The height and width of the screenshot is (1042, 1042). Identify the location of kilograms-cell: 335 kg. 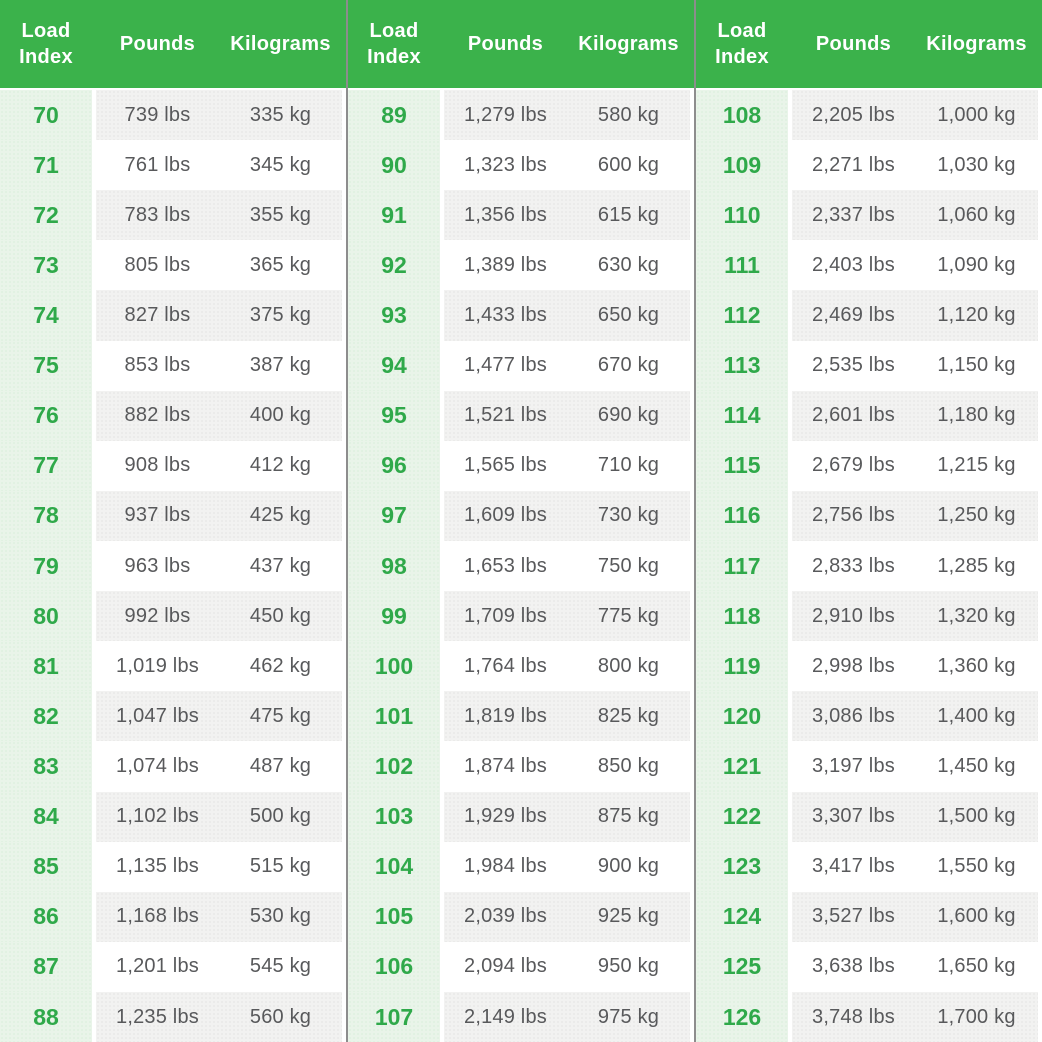
(280, 114).